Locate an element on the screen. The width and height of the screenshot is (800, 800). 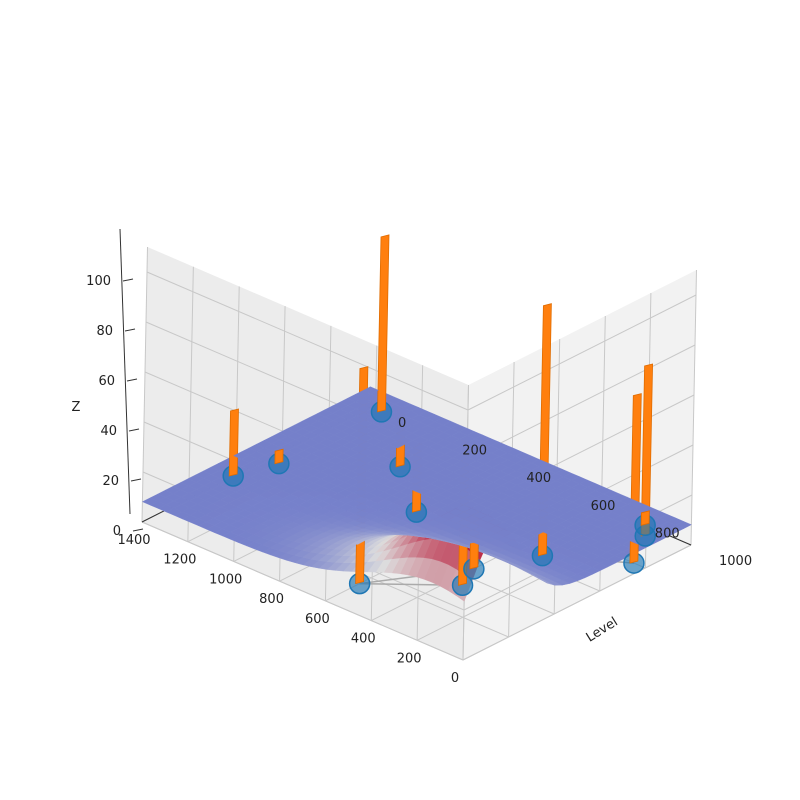
level-axis-label: Level is located at coordinates (602, 630).